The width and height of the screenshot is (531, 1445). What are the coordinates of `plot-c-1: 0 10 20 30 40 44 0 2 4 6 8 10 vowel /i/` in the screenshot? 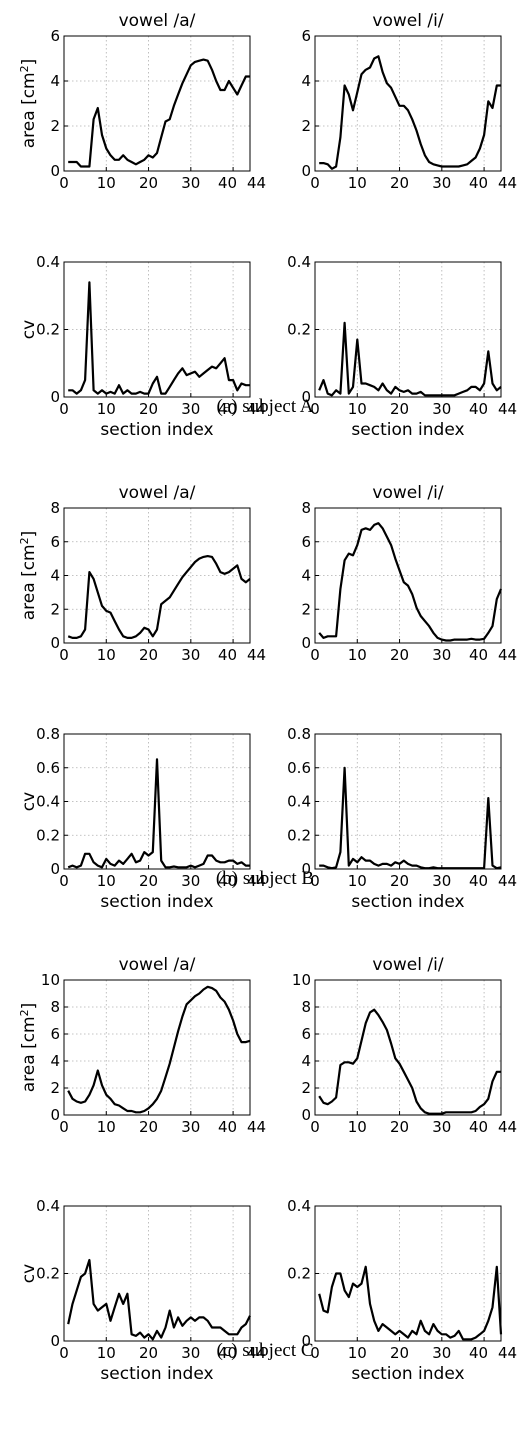 It's located at (404, 1045).